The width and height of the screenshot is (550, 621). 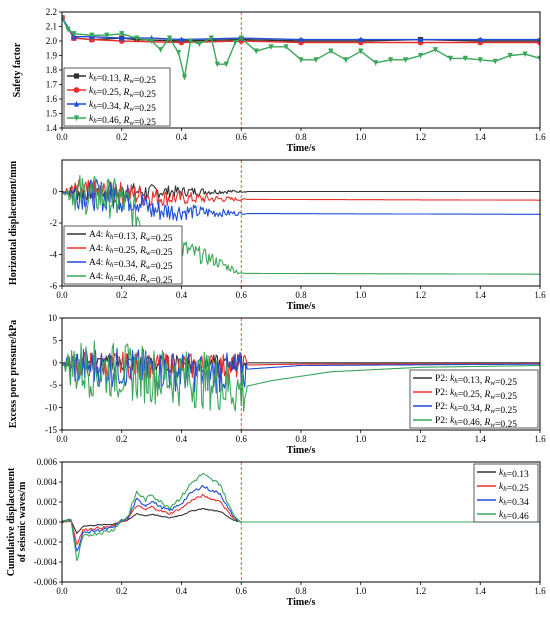 I want to click on y-tick-label: 1.8, so click(x=52, y=70).